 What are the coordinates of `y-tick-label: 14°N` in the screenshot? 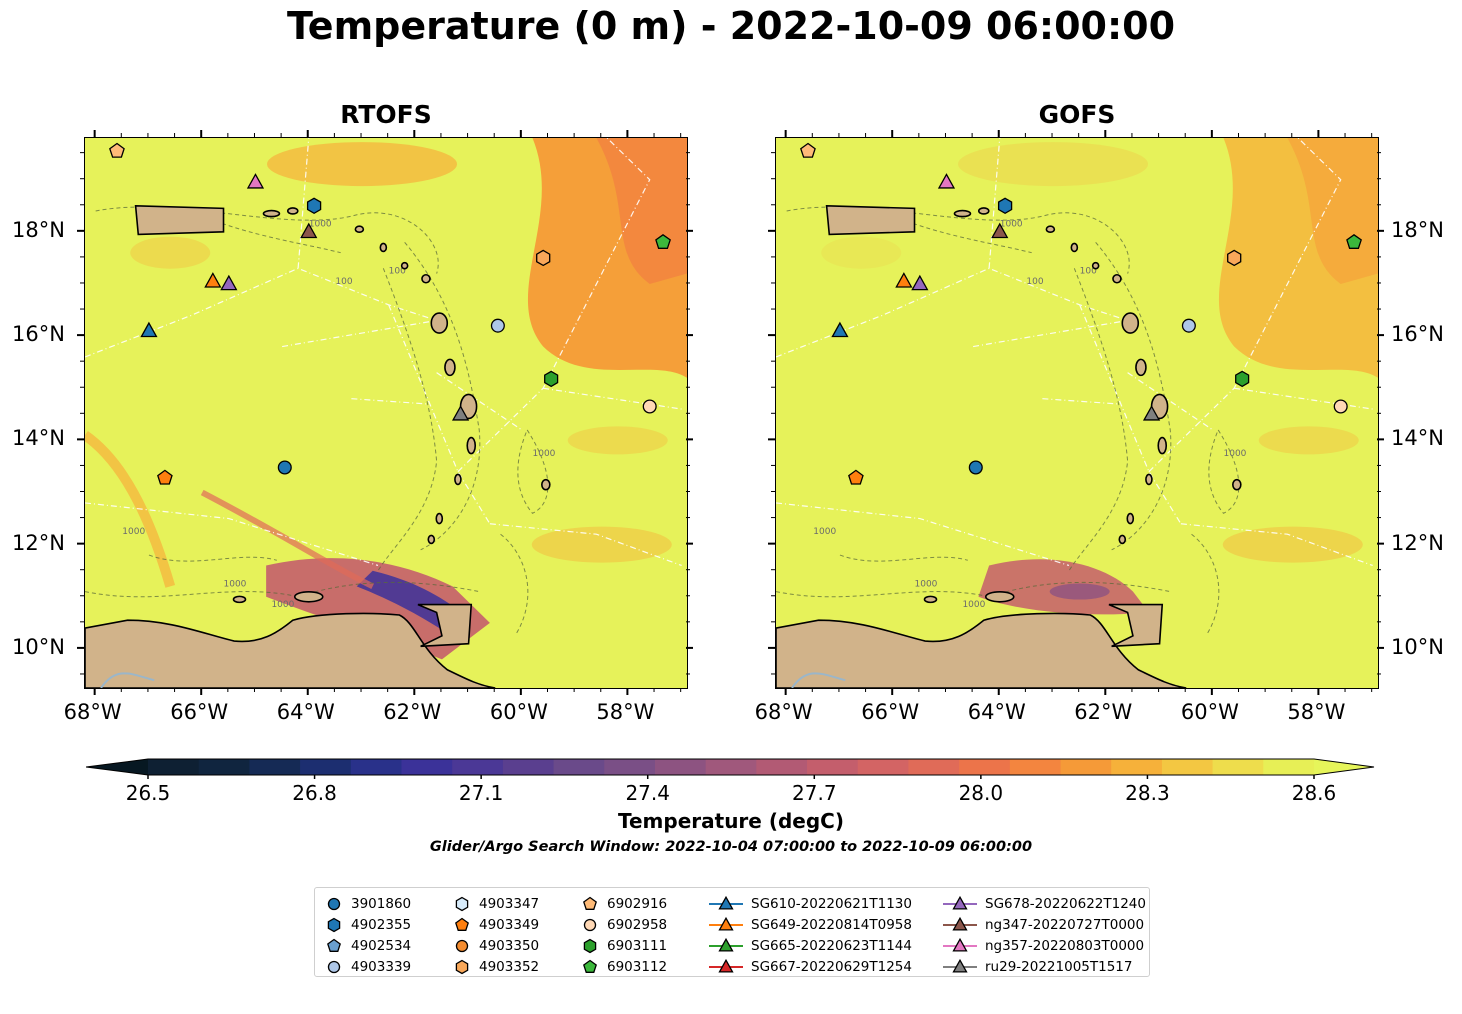 It's located at (38, 438).